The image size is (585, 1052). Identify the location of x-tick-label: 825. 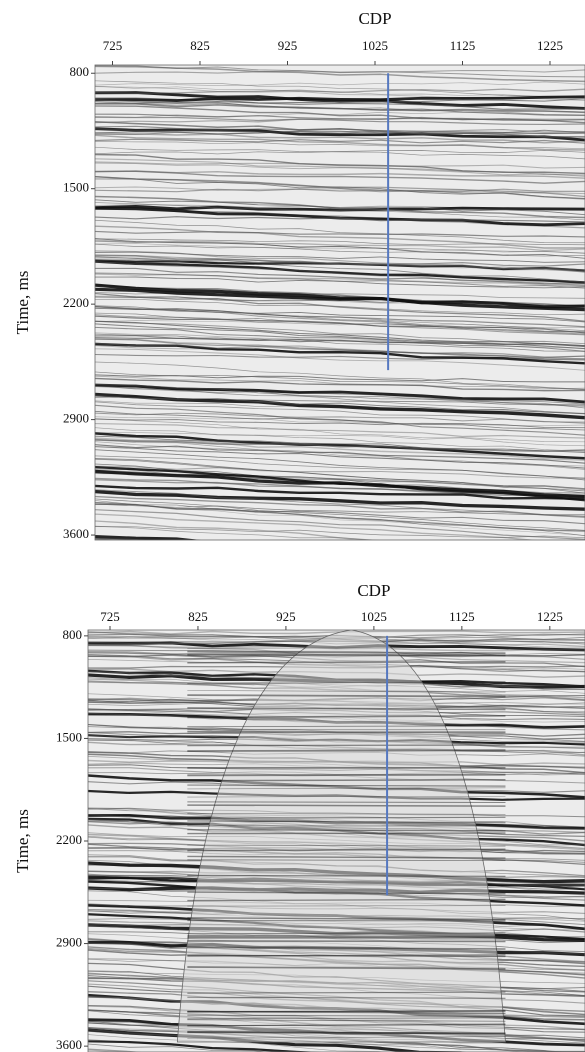
(200, 45).